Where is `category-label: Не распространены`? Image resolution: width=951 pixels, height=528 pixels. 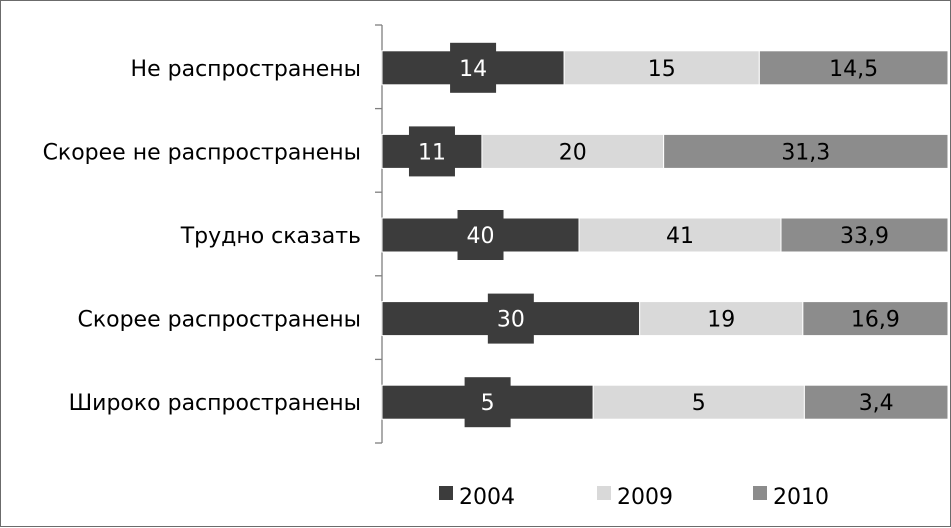 category-label: Не распространены is located at coordinates (246, 69).